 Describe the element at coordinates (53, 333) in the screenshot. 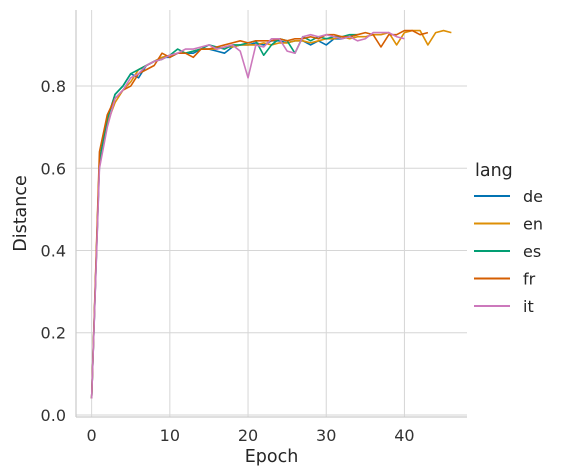

I see `y-tick-label: 0.2` at that location.